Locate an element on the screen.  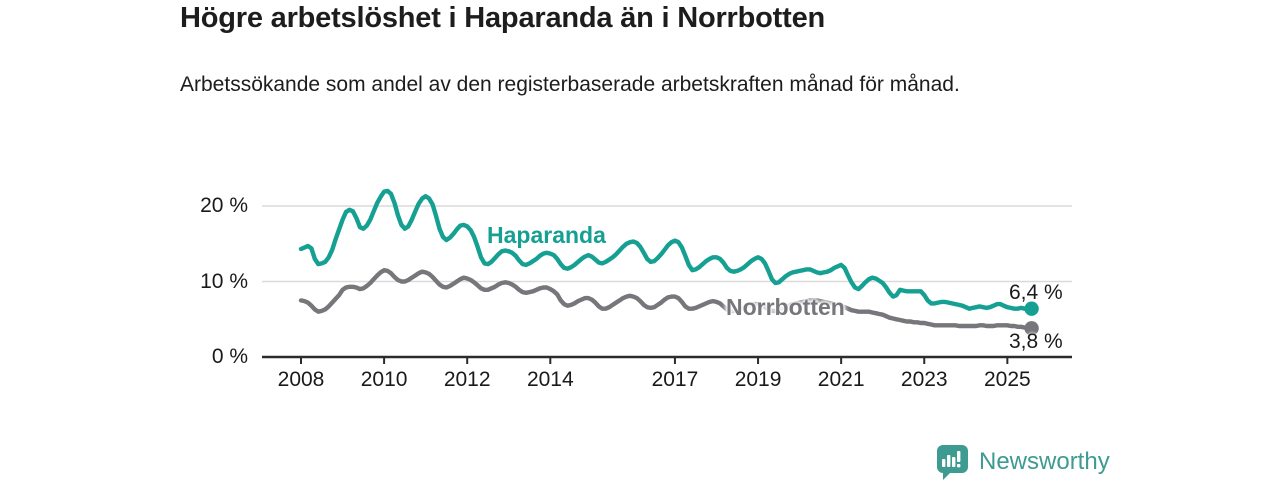
x-tick-label: 2023 is located at coordinates (924, 379).